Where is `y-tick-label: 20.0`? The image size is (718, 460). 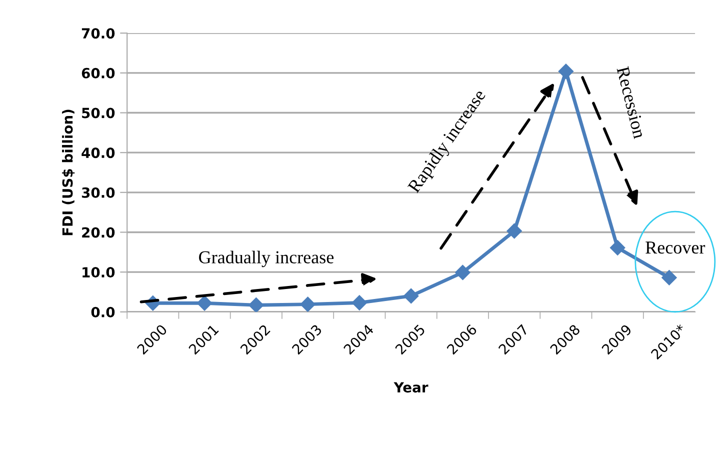 y-tick-label: 20.0 is located at coordinates (98, 232).